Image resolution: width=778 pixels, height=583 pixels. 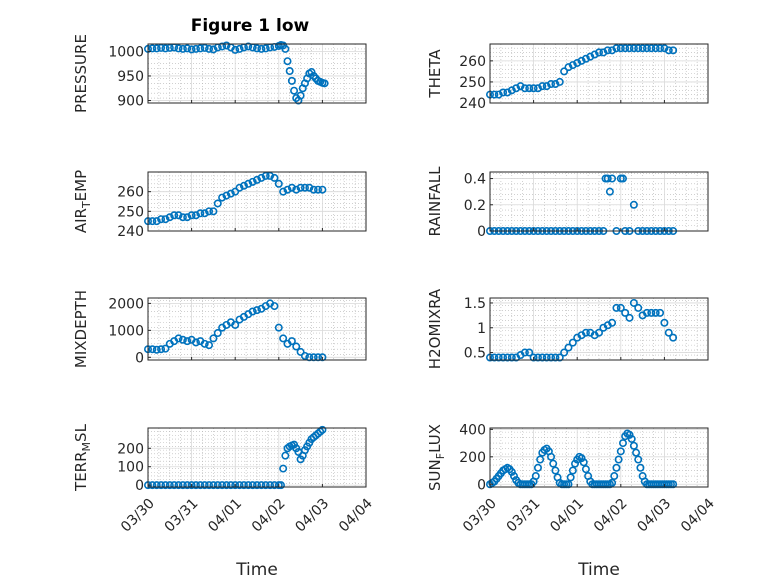 What do you see at coordinates (472, 430) in the screenshot?
I see `y-tick-label: 400` at bounding box center [472, 430].